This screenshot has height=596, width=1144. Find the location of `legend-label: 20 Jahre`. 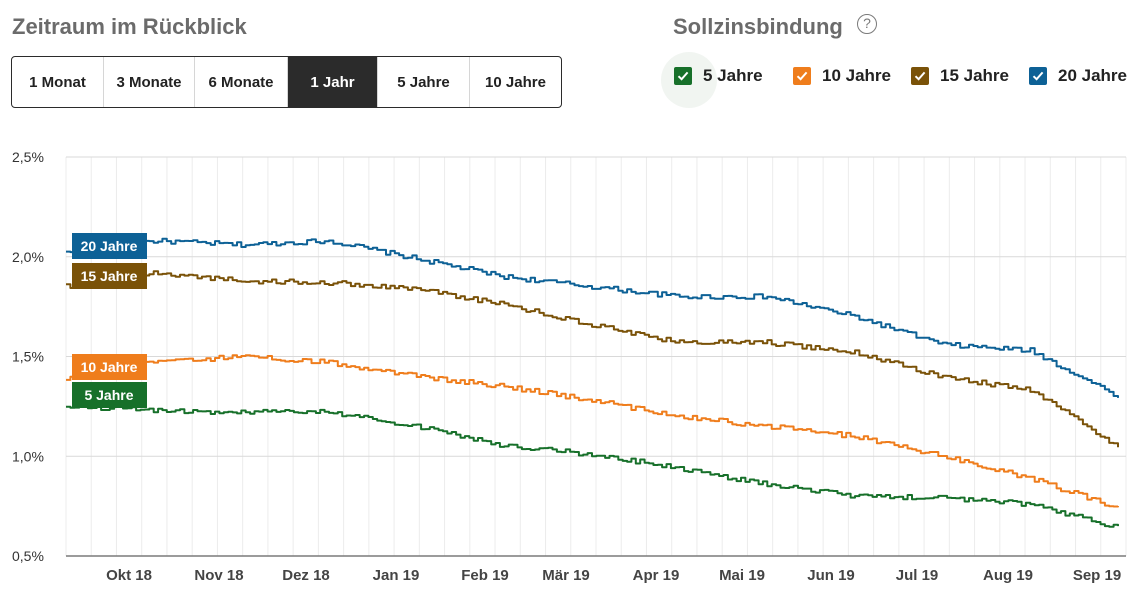

legend-label: 20 Jahre is located at coordinates (1092, 75).